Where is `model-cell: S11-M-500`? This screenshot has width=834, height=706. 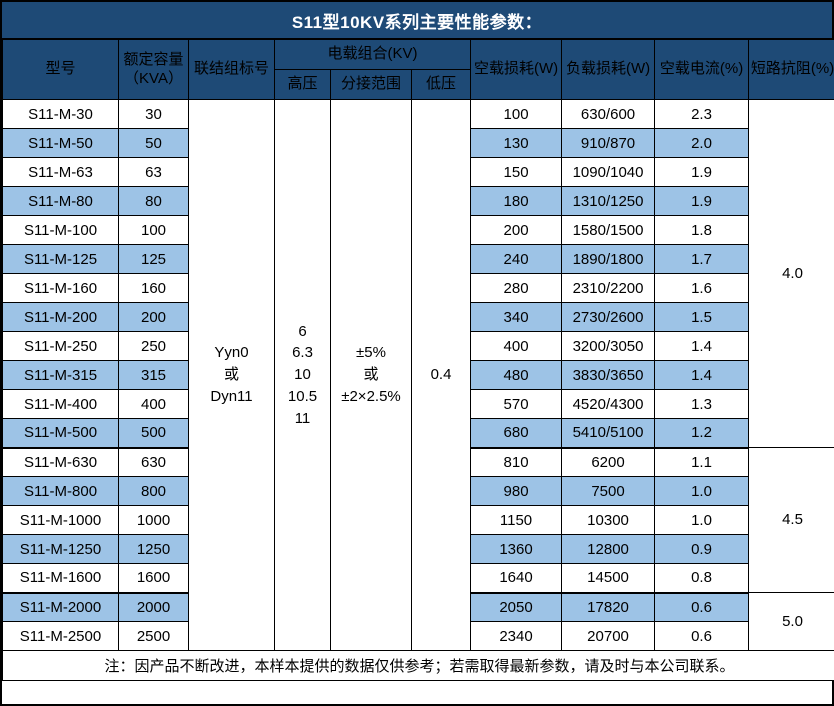
model-cell: S11-M-500 is located at coordinates (60, 433).